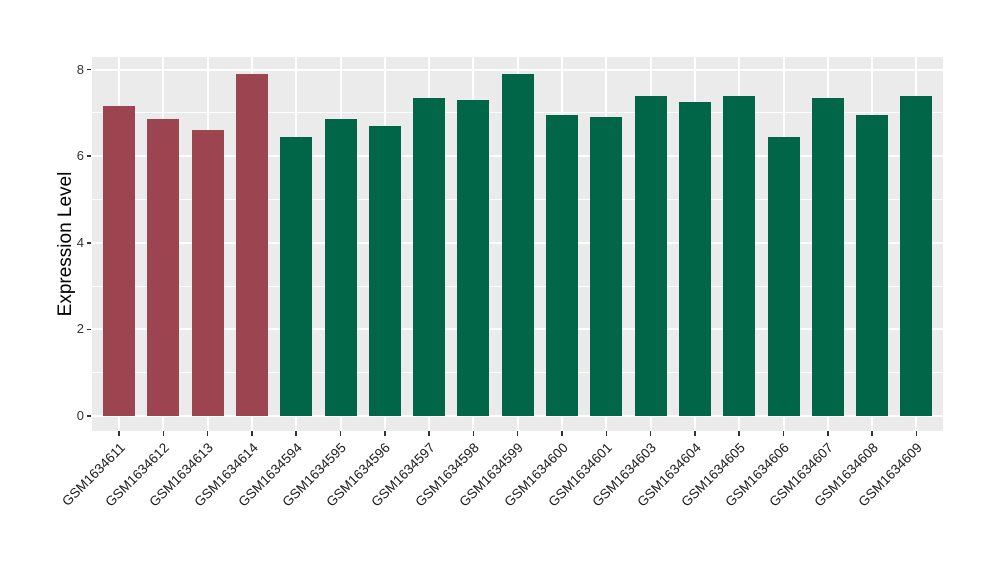 The width and height of the screenshot is (1000, 580). What do you see at coordinates (783, 276) in the screenshot?
I see `bar-GSM1634606` at bounding box center [783, 276].